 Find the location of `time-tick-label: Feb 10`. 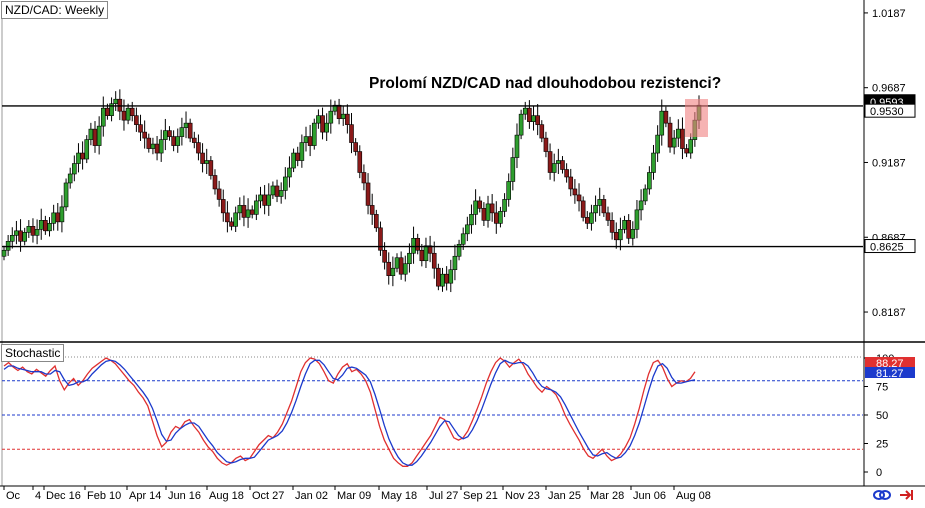

time-tick-label: Feb 10 is located at coordinates (104, 496).